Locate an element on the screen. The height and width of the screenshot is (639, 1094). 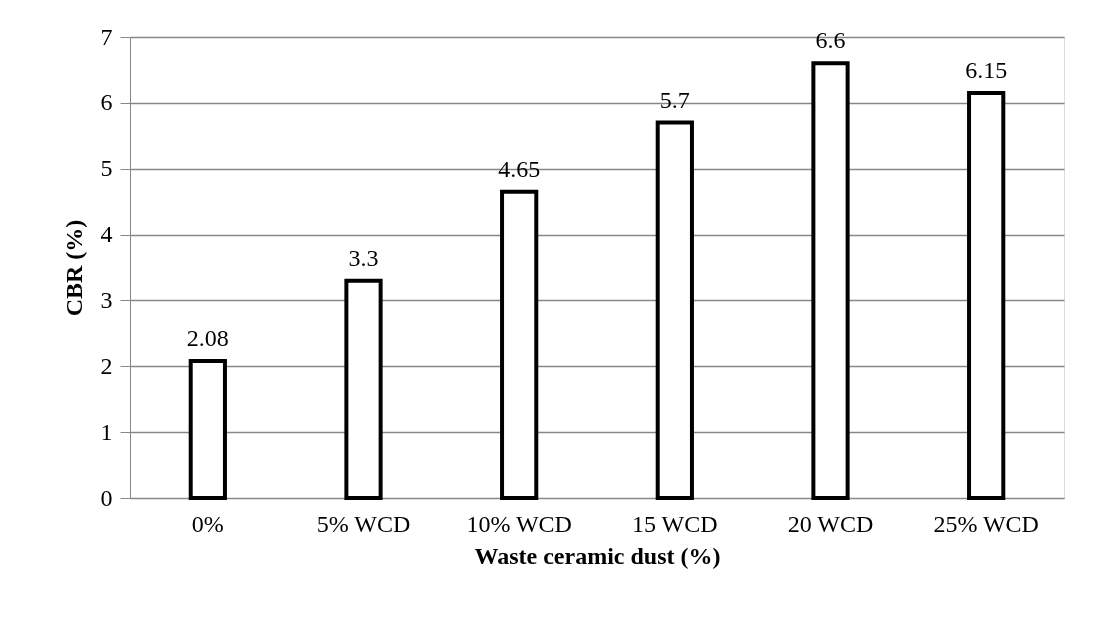
data-label: 3.3 is located at coordinates (363, 257).